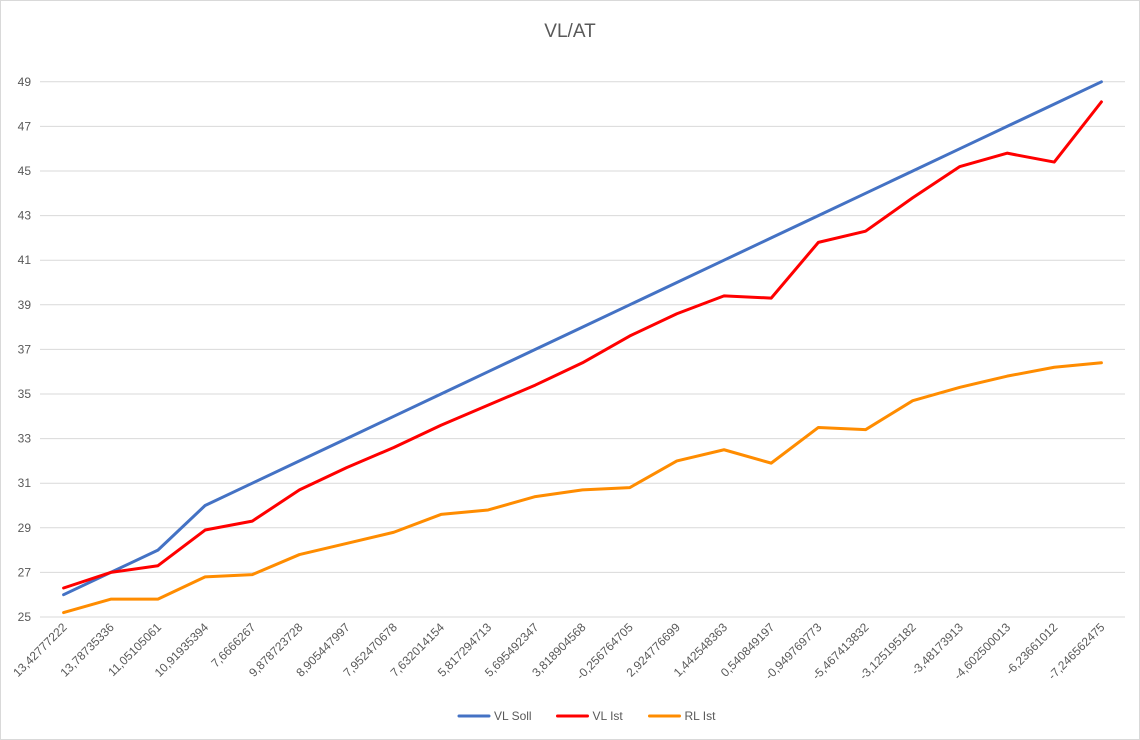  I want to click on y-tick-label: 39, so click(25, 305).